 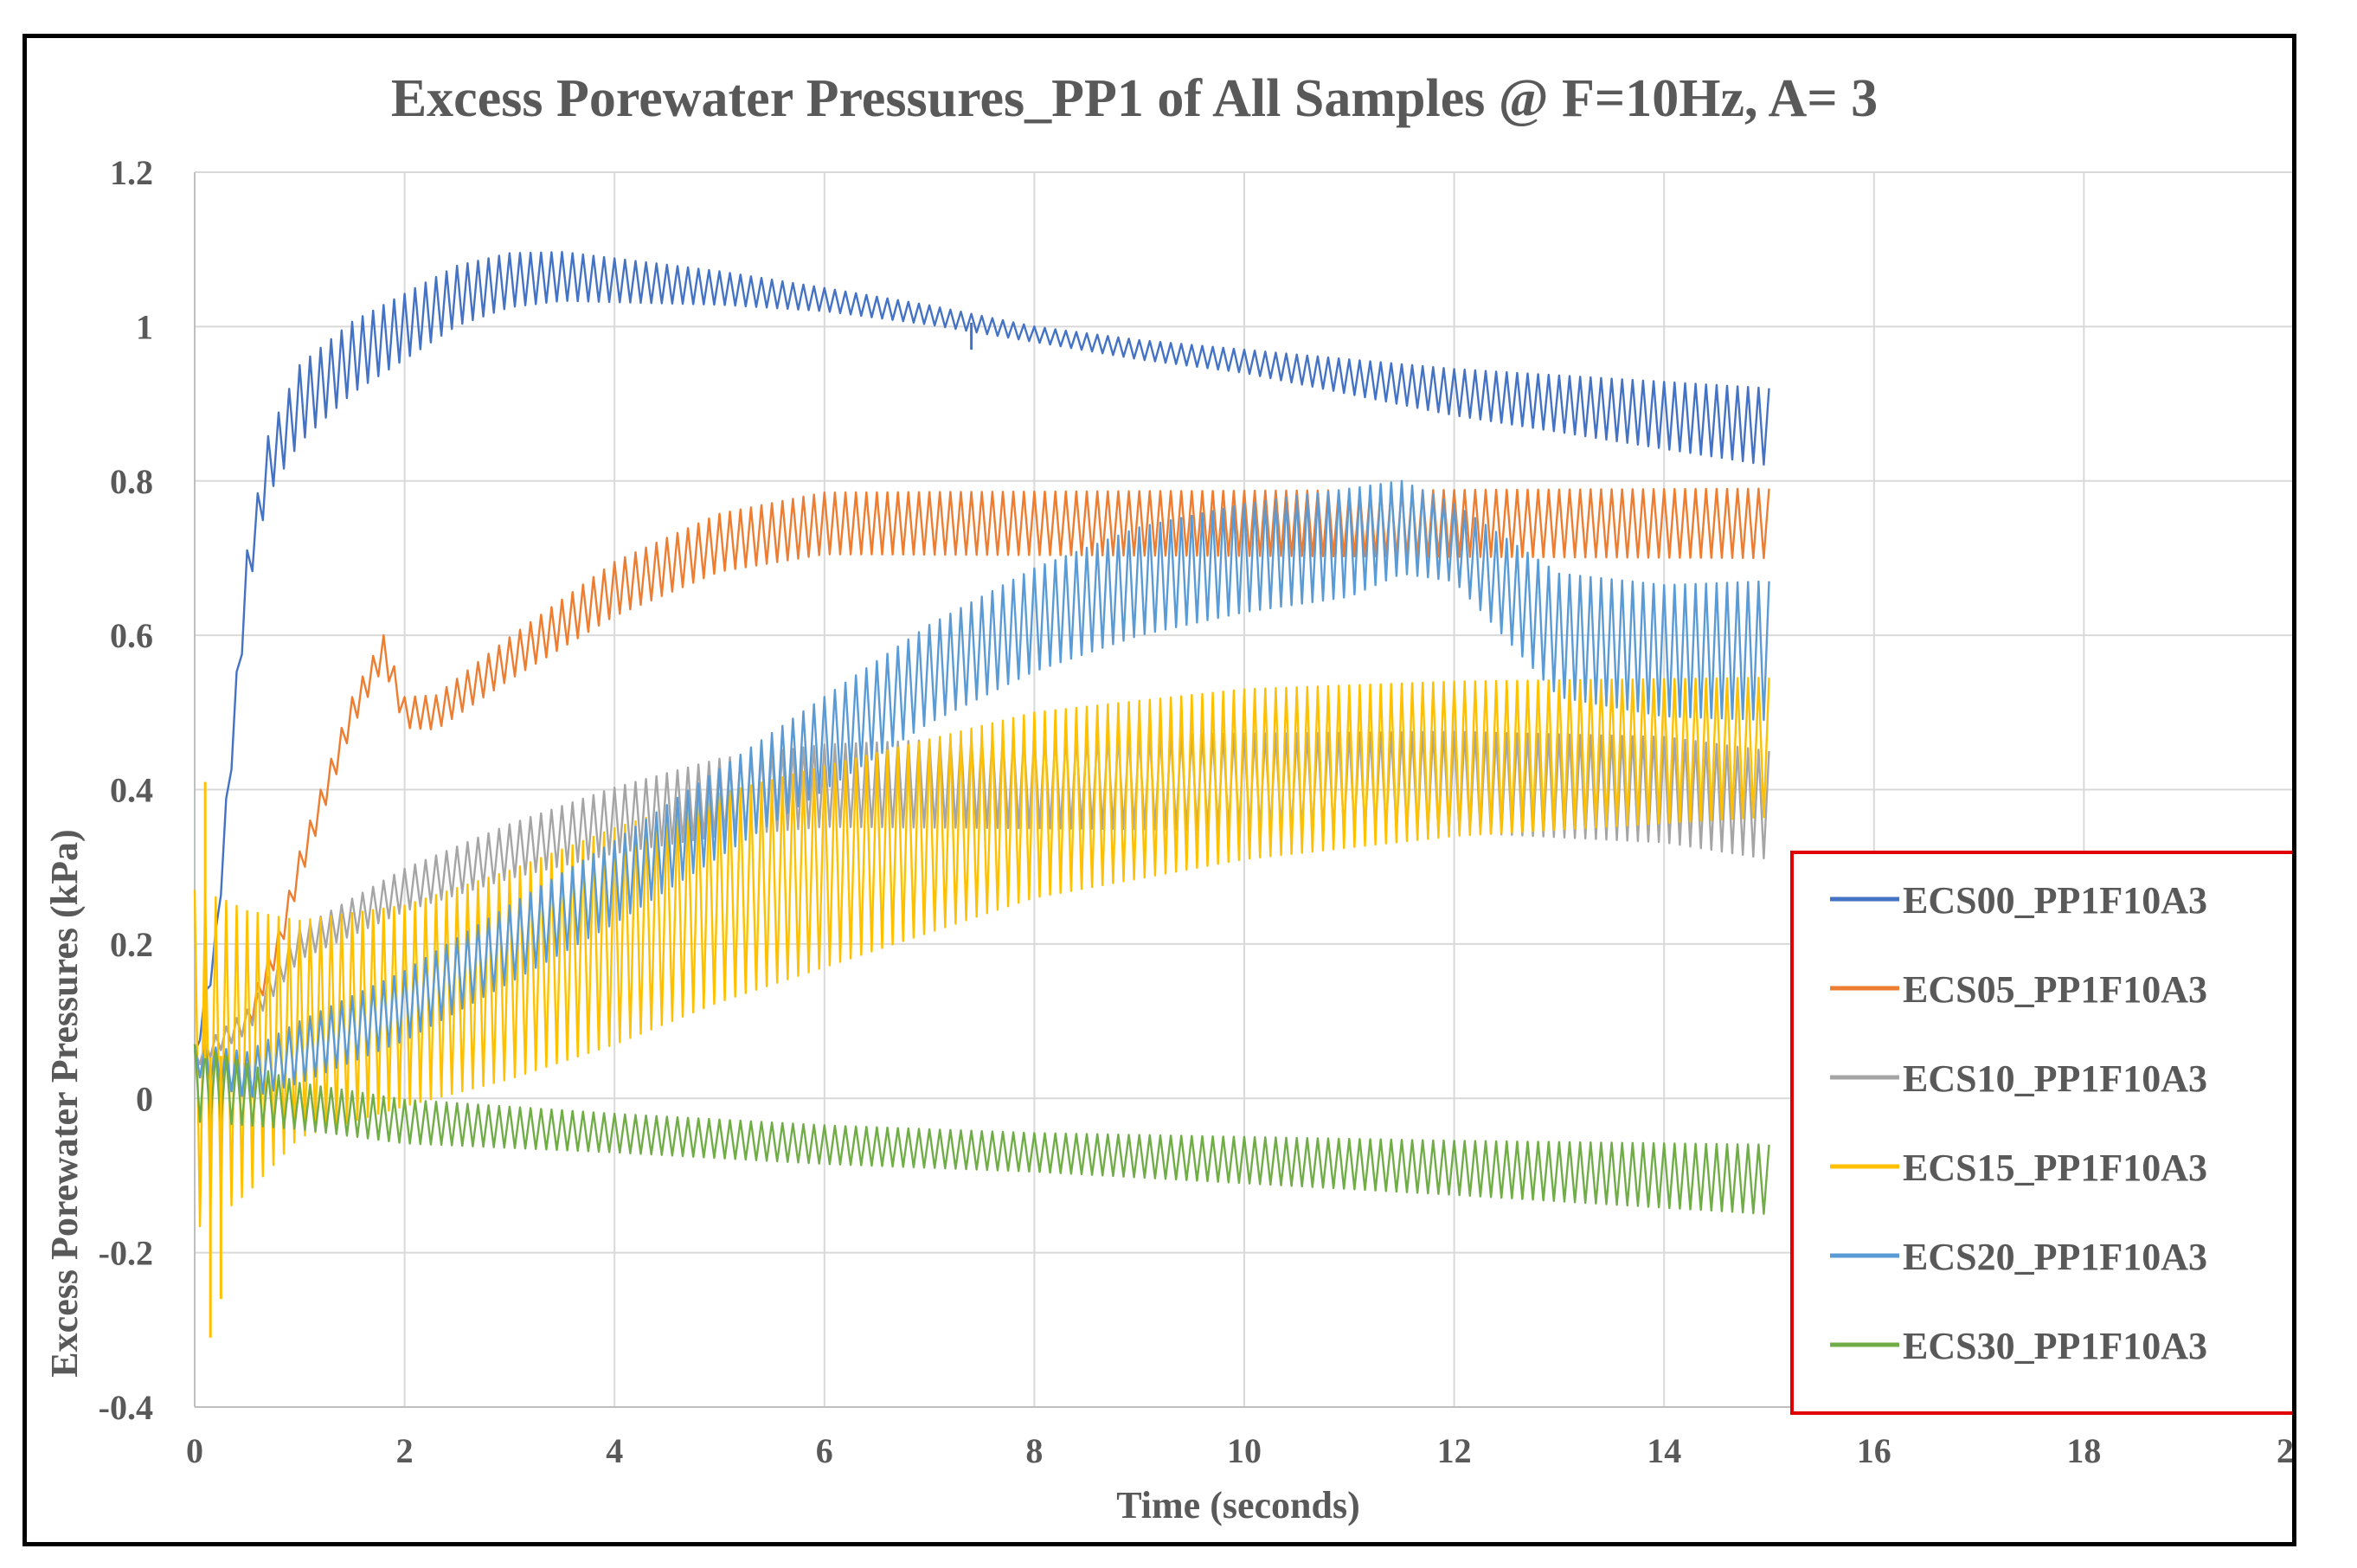 What do you see at coordinates (132, 481) in the screenshot?
I see `y-tick-label: 0.8` at bounding box center [132, 481].